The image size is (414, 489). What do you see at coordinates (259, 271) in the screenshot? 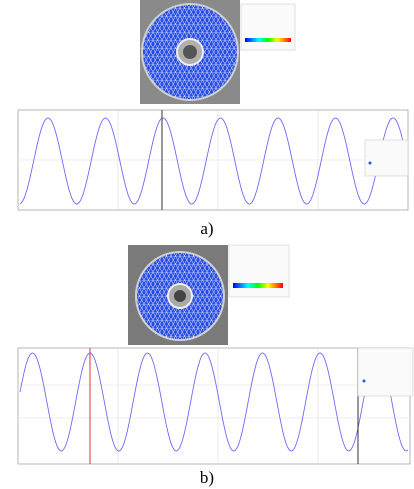
I see `legend-box-b` at bounding box center [259, 271].